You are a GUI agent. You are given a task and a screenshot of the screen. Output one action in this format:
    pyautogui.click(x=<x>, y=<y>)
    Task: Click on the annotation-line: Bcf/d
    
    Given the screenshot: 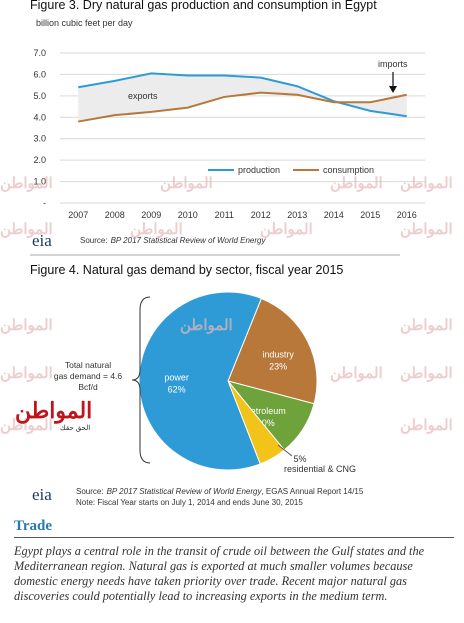 What is the action you would take?
    pyautogui.click(x=88, y=387)
    